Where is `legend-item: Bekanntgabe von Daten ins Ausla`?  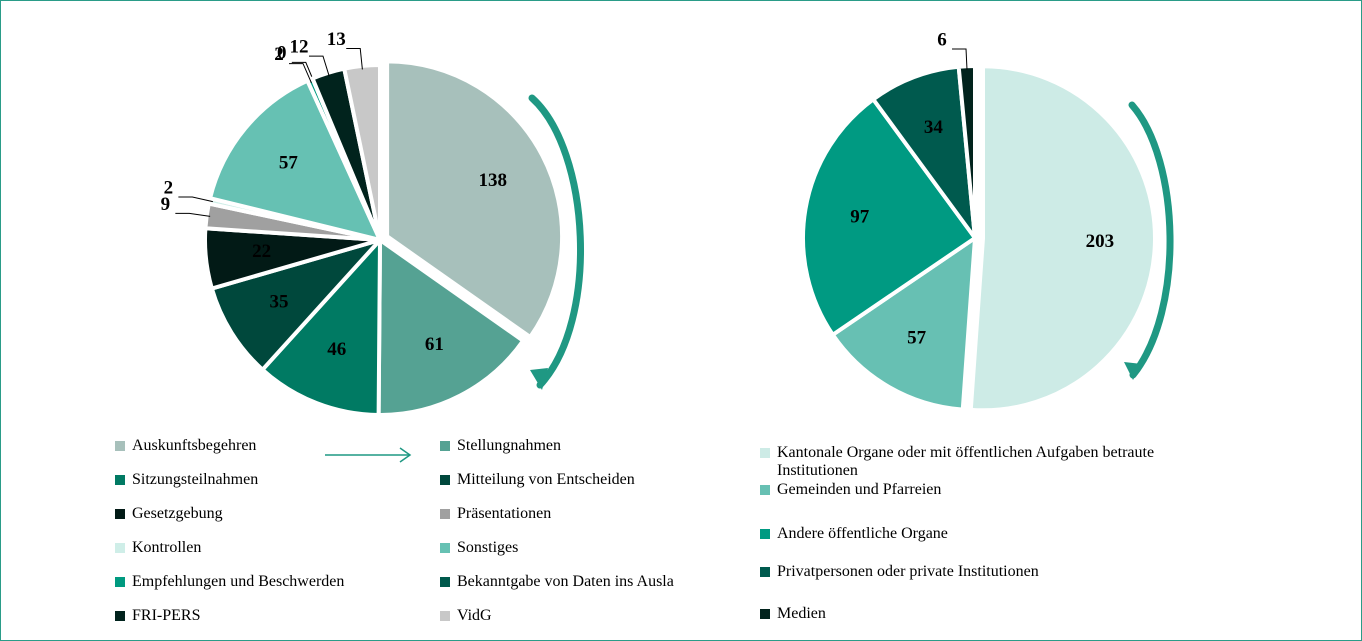 legend-item: Bekanntgabe von Daten ins Ausla is located at coordinates (590, 582).